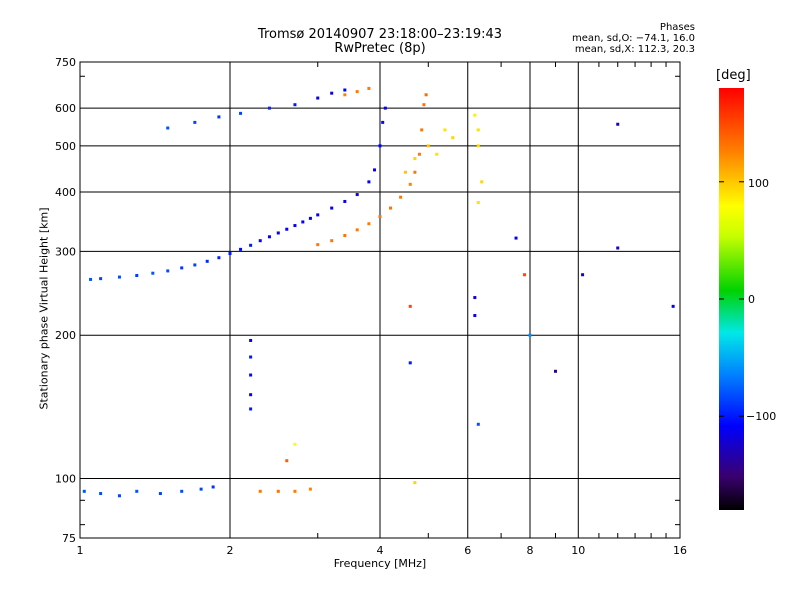 This screenshot has height=600, width=800. What do you see at coordinates (44, 308) in the screenshot?
I see `y-axis-label: Stationary phase Virtual Height [km]` at bounding box center [44, 308].